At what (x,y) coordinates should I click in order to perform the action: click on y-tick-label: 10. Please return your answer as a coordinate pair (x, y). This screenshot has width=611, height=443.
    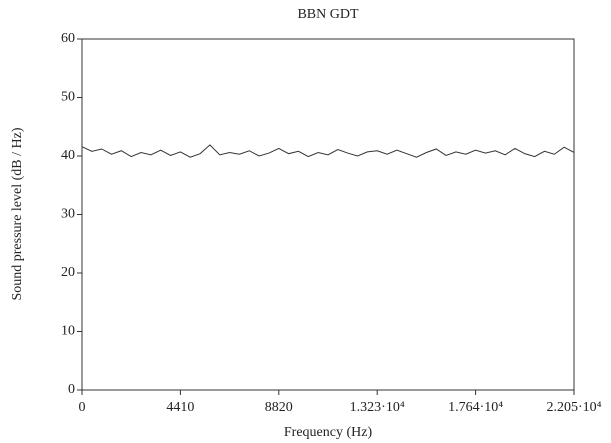
    Looking at the image, I should click on (68, 331).